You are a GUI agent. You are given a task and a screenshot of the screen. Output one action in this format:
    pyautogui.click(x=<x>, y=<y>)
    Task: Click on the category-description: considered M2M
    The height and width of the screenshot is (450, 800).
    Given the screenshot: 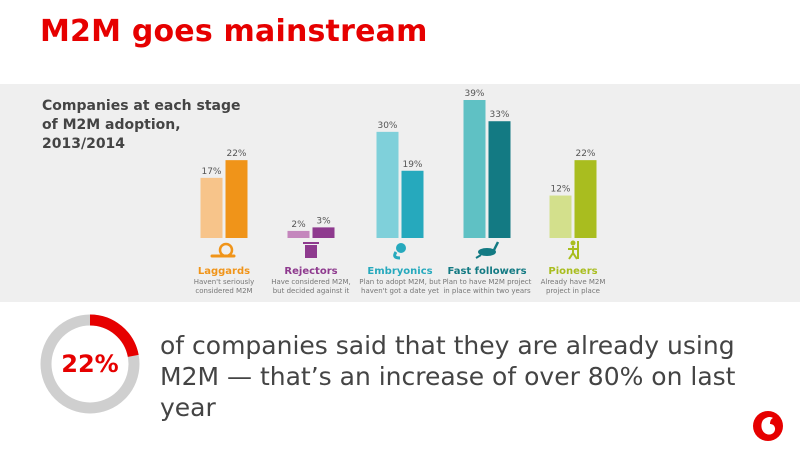 What is the action you would take?
    pyautogui.click(x=223, y=291)
    